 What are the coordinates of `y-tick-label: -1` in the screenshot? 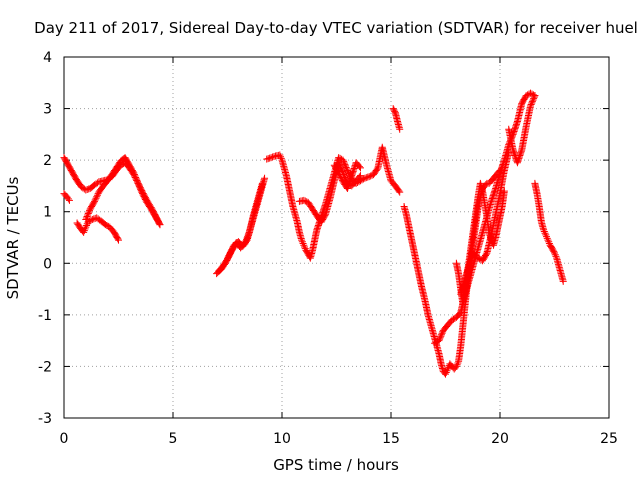 It's located at (45, 316).